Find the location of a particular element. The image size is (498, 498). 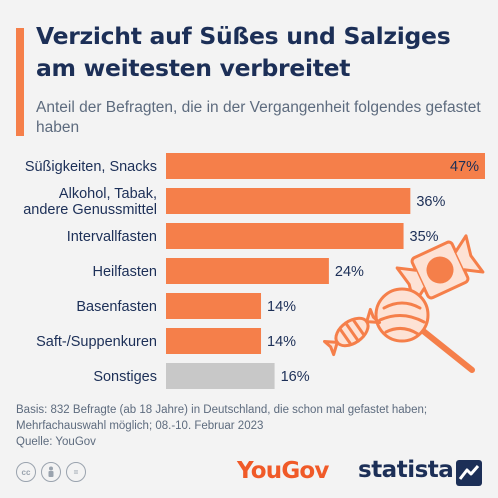

statista-logo-icon is located at coordinates (469, 473).